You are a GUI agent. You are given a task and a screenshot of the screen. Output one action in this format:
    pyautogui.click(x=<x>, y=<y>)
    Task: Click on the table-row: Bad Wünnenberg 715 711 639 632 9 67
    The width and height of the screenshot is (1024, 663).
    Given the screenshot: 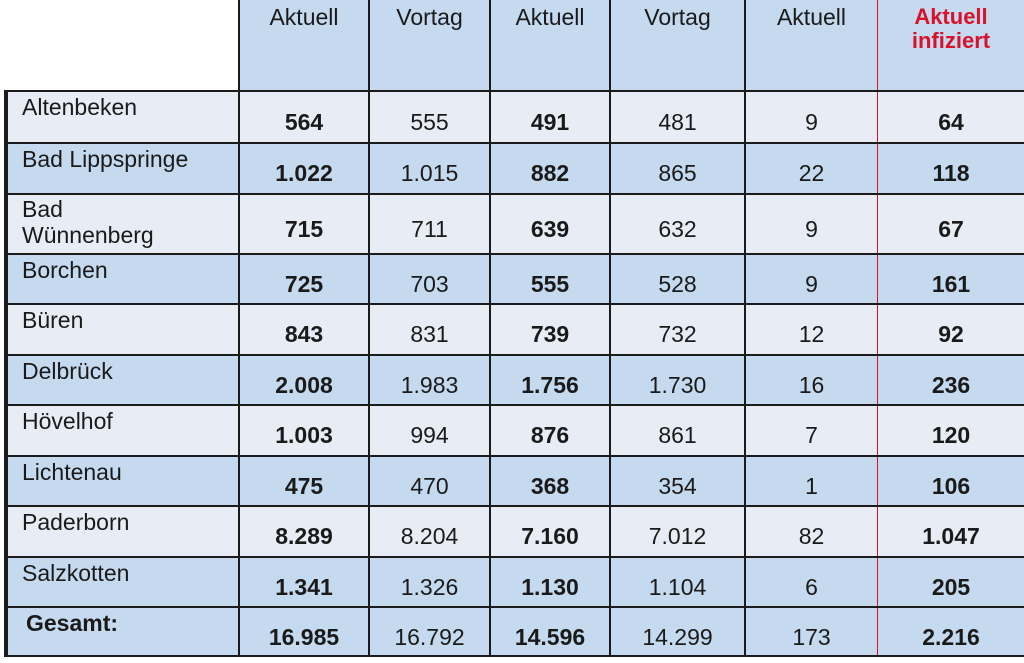 What is the action you would take?
    pyautogui.click(x=515, y=223)
    